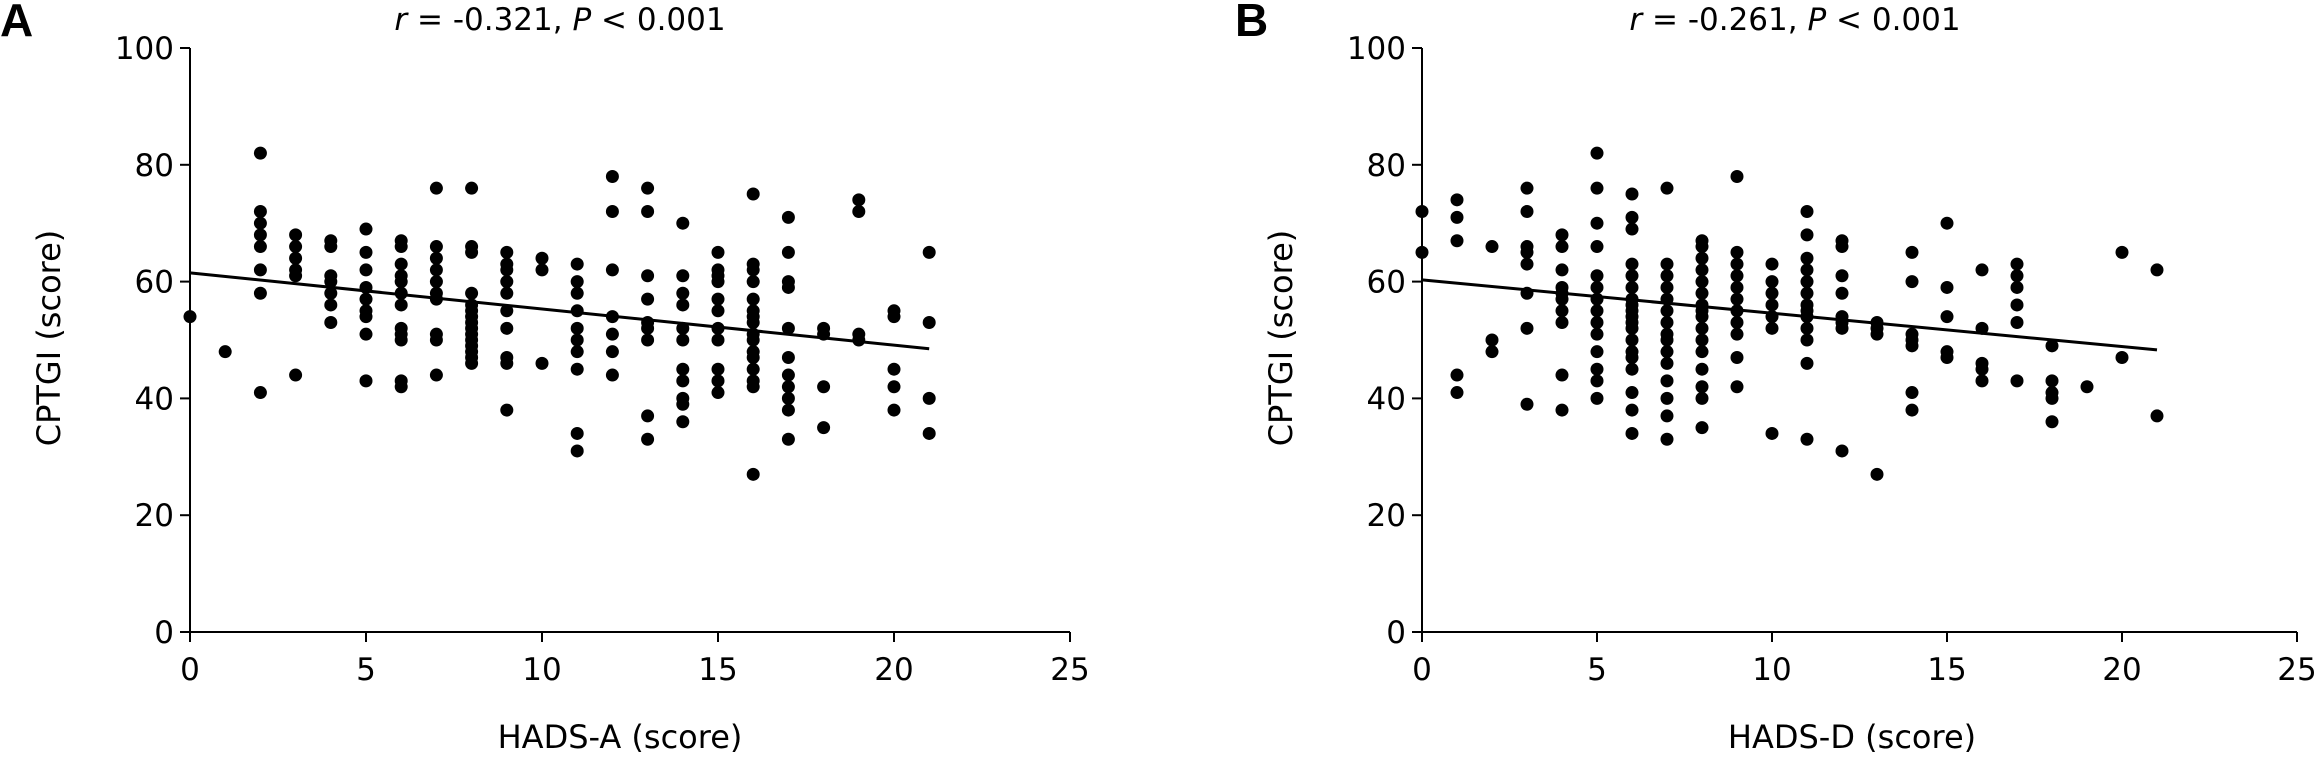  Describe the element at coordinates (1281, 338) in the screenshot. I see `panel-b-y-axis-label: CPTGI (score)` at that location.